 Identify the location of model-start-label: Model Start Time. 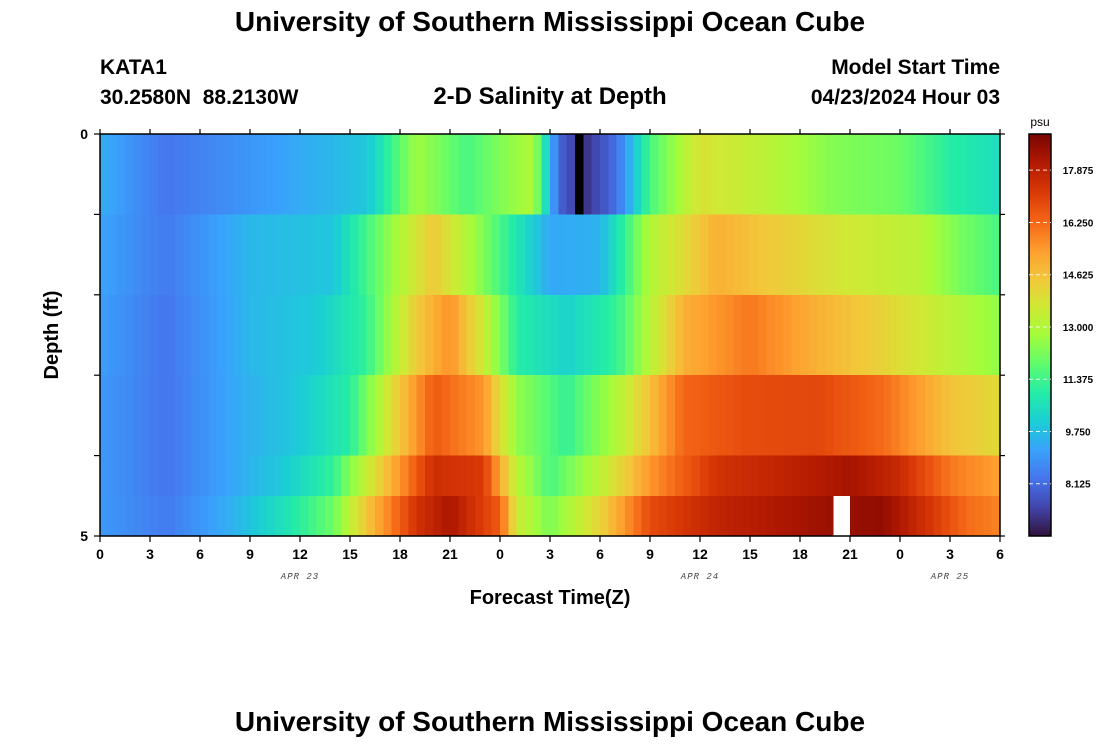
(915, 67).